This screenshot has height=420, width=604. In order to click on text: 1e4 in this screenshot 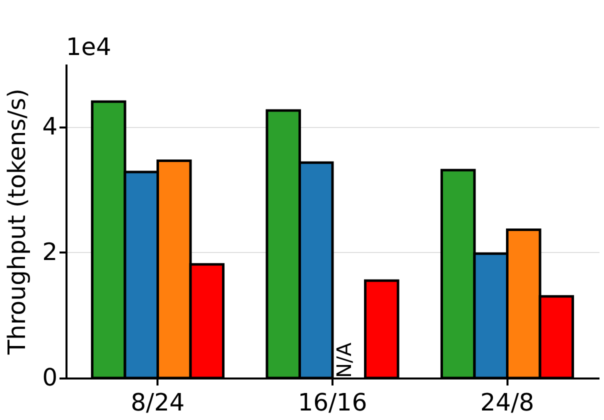, I will do `click(89, 47)`.